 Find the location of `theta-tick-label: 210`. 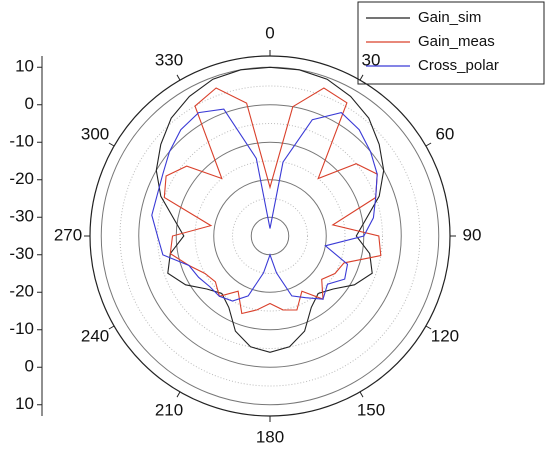

theta-tick-label: 210 is located at coordinates (169, 409).